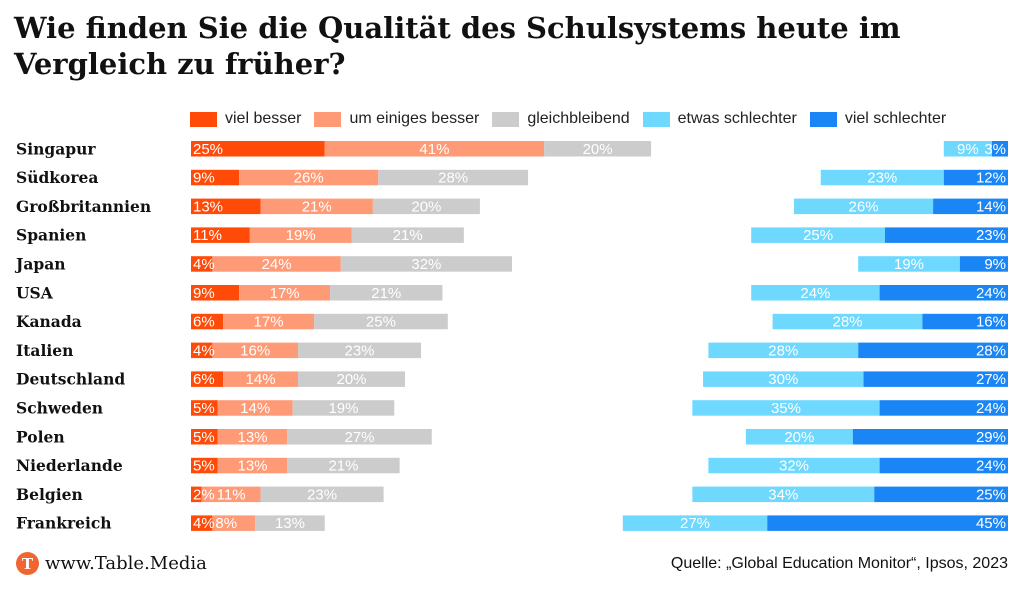 This screenshot has width=1024, height=590. I want to click on category-label: Südkorea, so click(57, 177).